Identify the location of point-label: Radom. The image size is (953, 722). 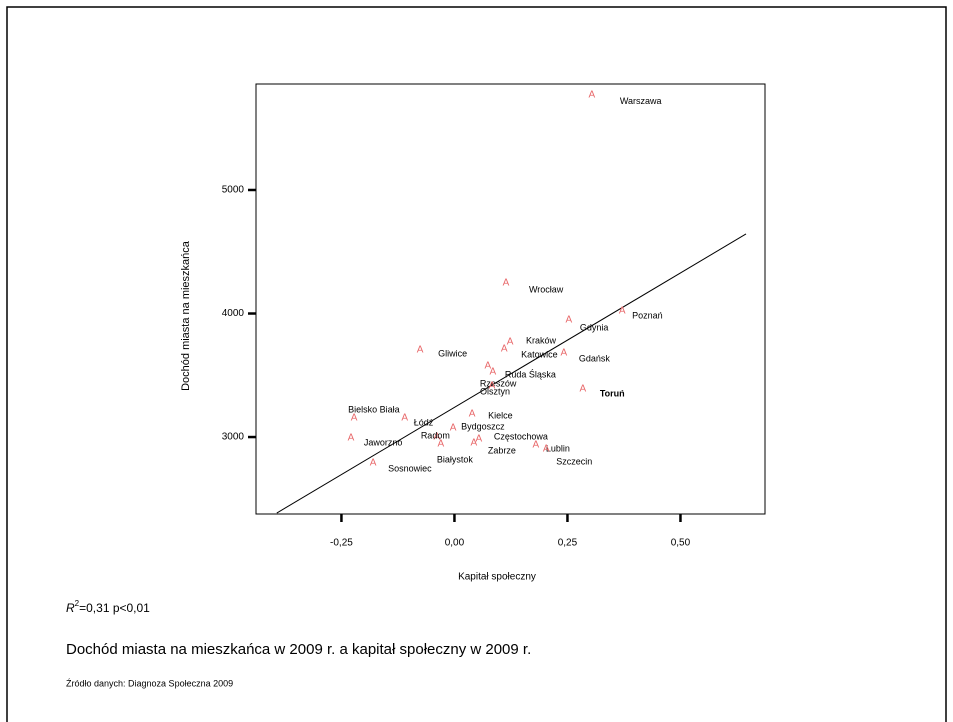
(435, 435).